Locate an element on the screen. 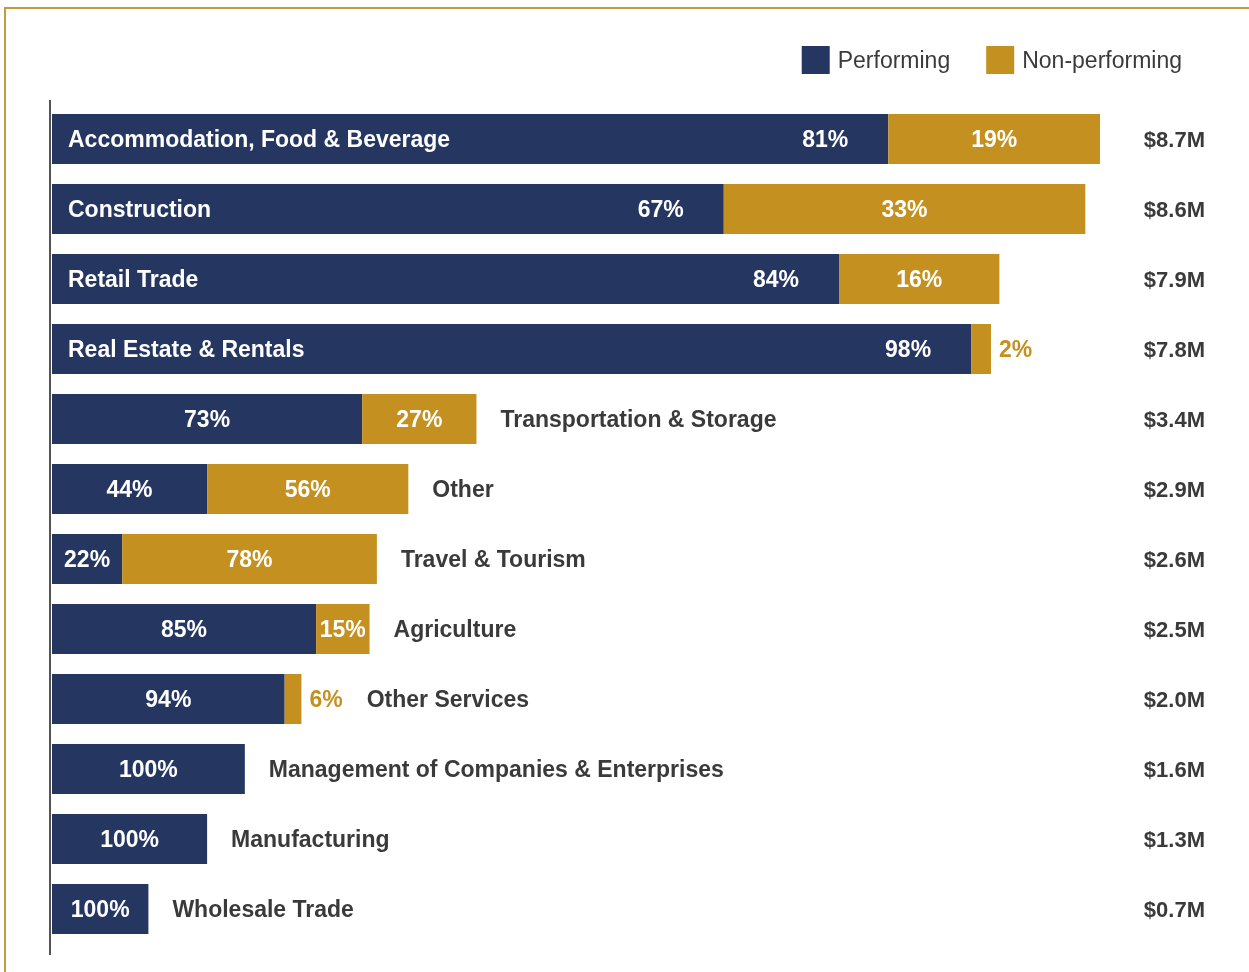 Image resolution: width=1249 pixels, height=972 pixels. text: $7.8M is located at coordinates (1174, 349).